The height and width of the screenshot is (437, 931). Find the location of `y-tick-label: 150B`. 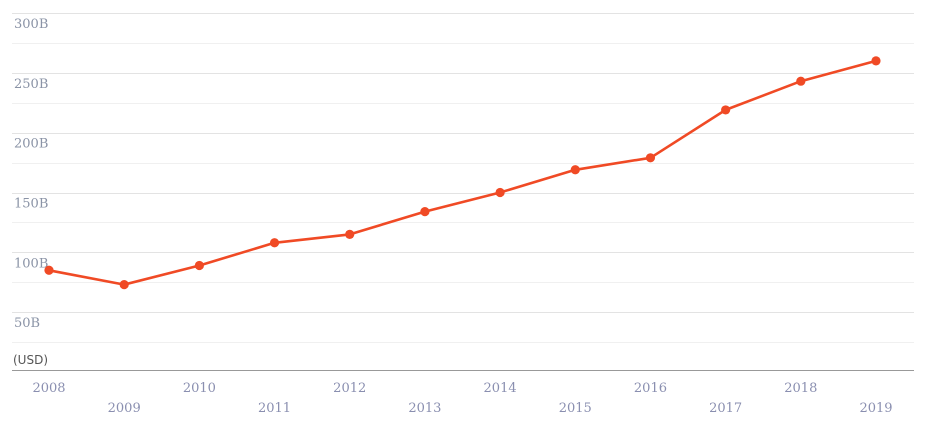

y-tick-label: 150B is located at coordinates (31, 204).